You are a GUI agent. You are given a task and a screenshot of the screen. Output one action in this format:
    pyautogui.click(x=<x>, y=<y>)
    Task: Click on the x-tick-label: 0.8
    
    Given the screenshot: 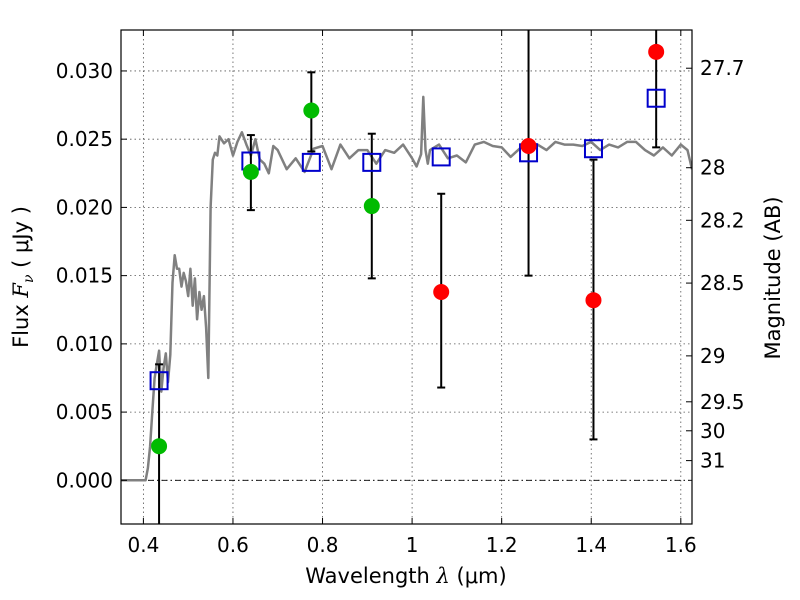 What is the action you would take?
    pyautogui.click(x=323, y=545)
    